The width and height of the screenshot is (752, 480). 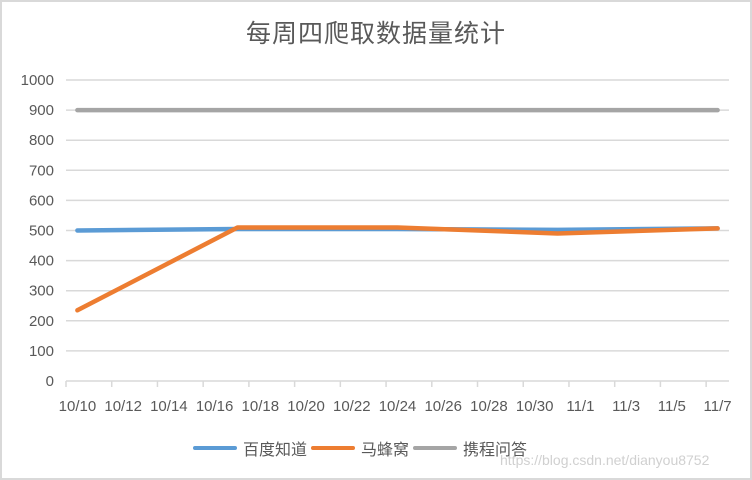 What do you see at coordinates (672, 406) in the screenshot?
I see `x-tick-label: 11/5` at bounding box center [672, 406].